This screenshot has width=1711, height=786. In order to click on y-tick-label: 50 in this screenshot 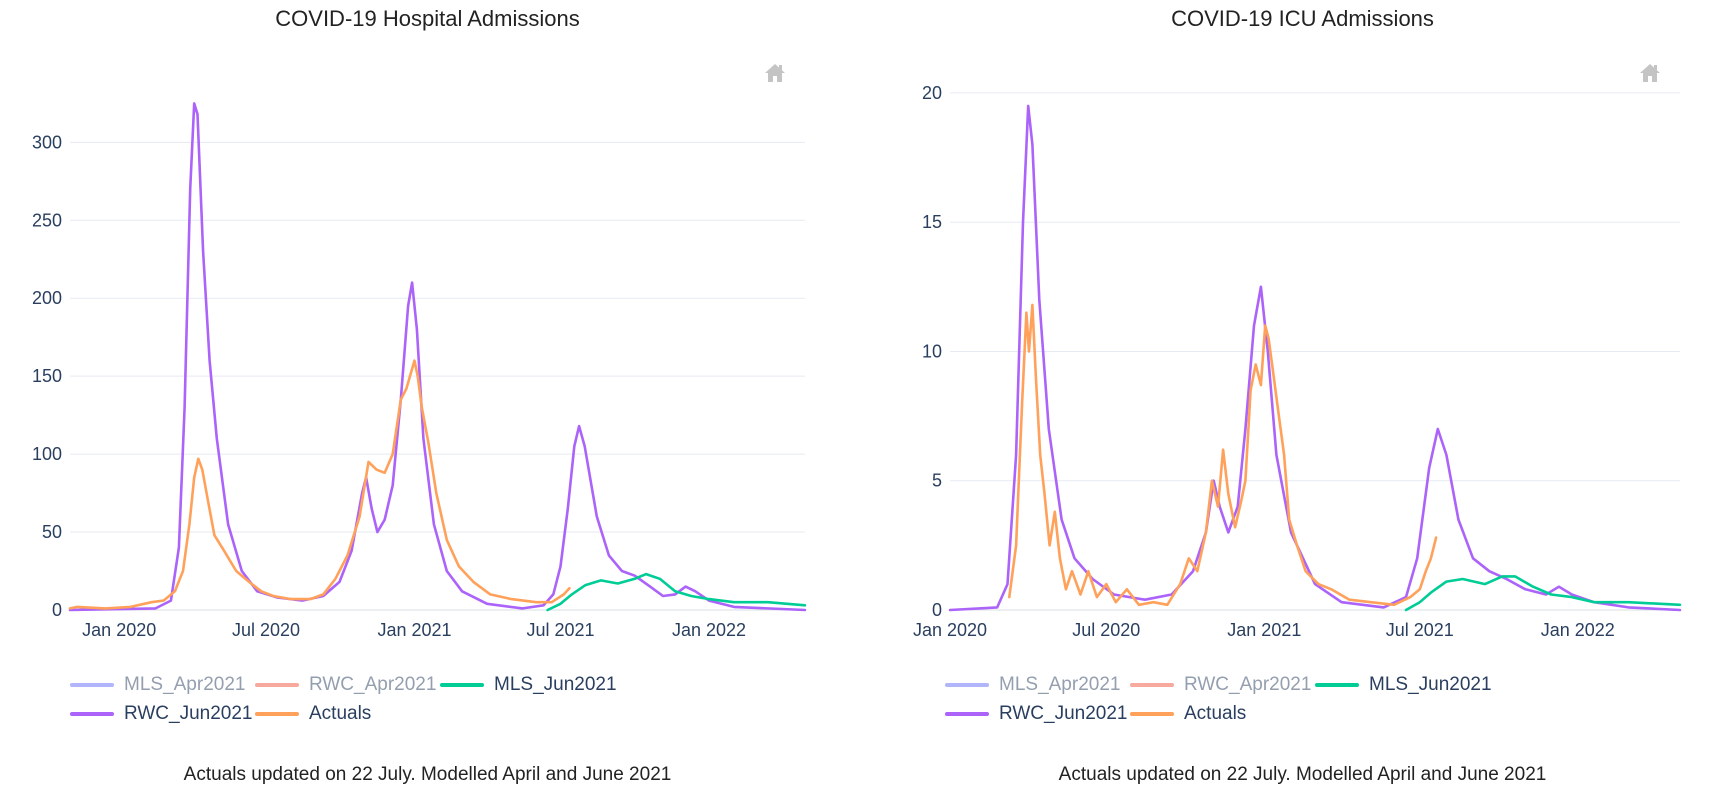, I will do `click(52, 532)`.